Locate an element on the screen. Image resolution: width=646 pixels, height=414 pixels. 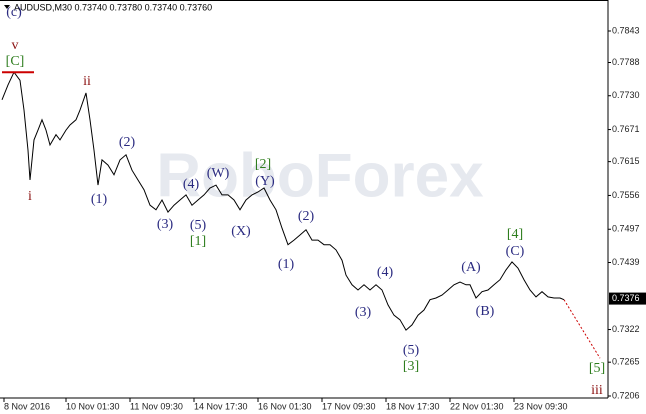
y-tick-label: 0.7322 is located at coordinates (626, 329).